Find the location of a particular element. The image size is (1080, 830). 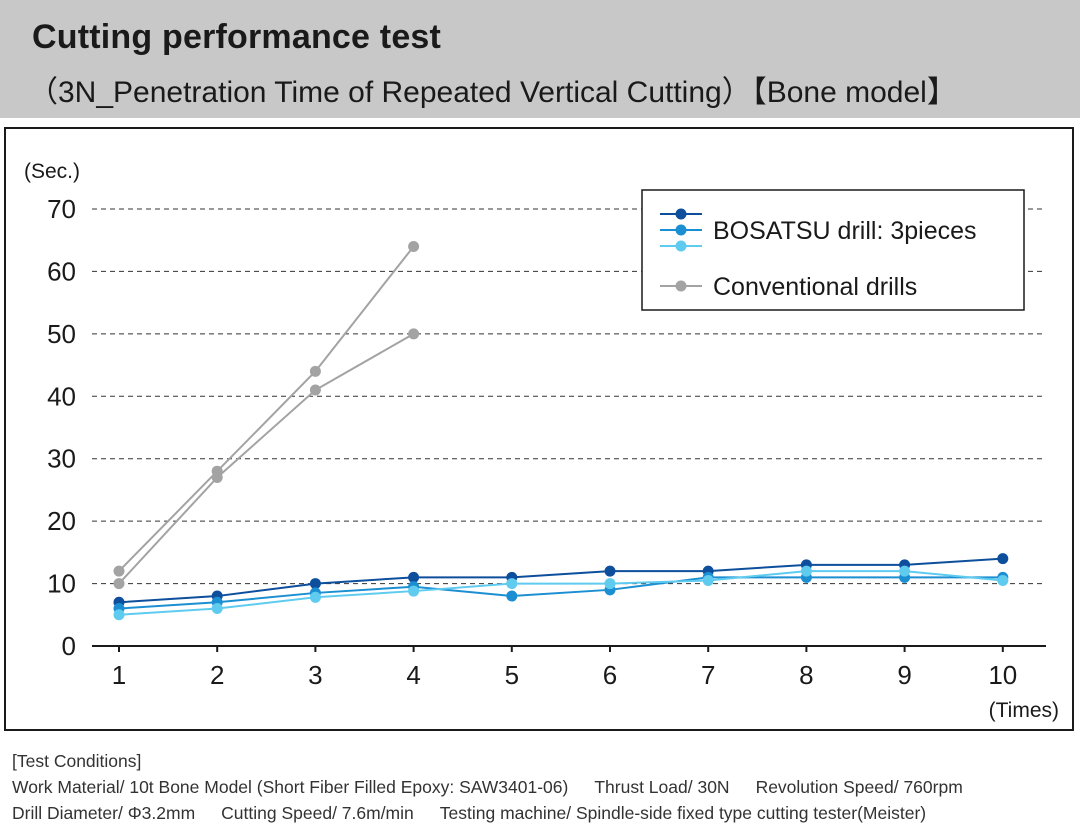

test-conditions-heading: [Test Conditions] is located at coordinates (77, 761).